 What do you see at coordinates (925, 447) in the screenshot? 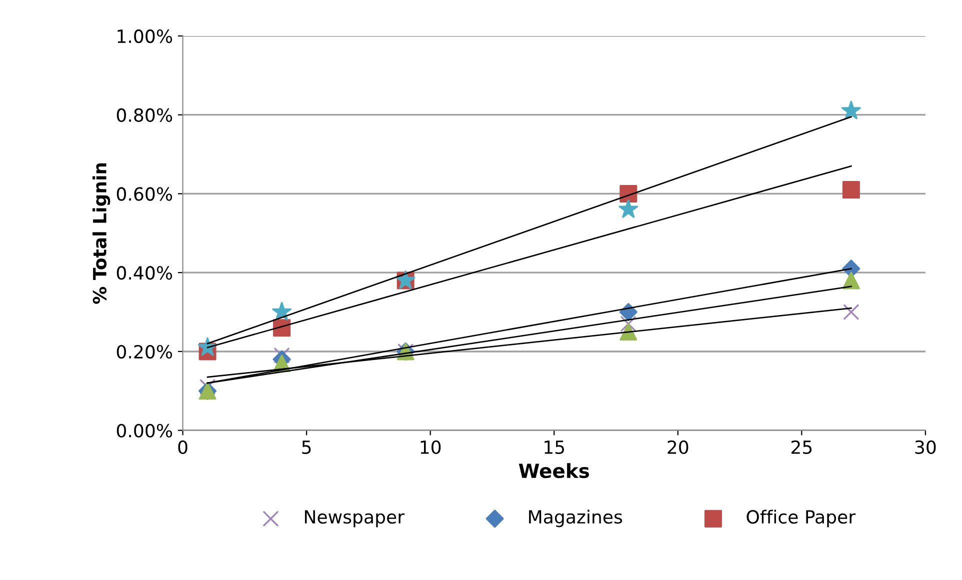
I see `x-tick-label: 30` at bounding box center [925, 447].